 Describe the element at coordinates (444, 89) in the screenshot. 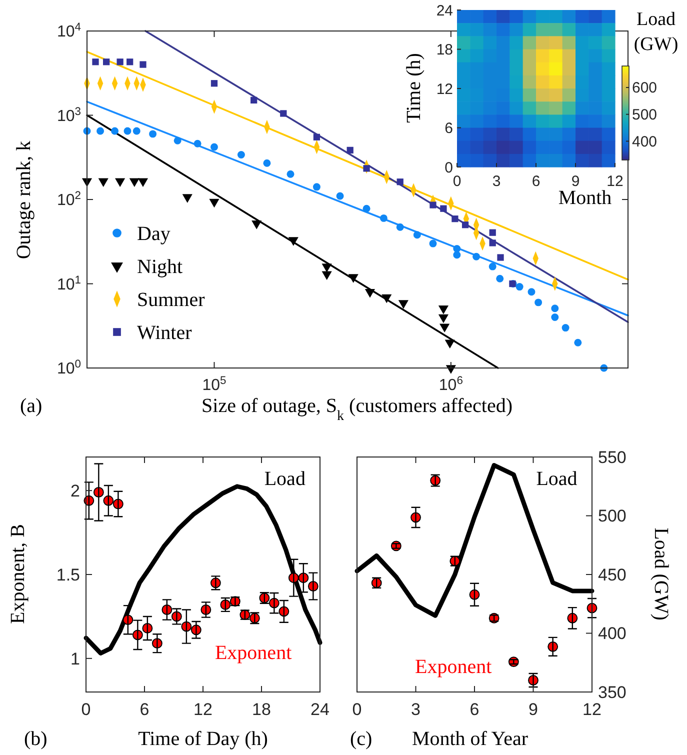

I see `y-tick-label: 12` at that location.